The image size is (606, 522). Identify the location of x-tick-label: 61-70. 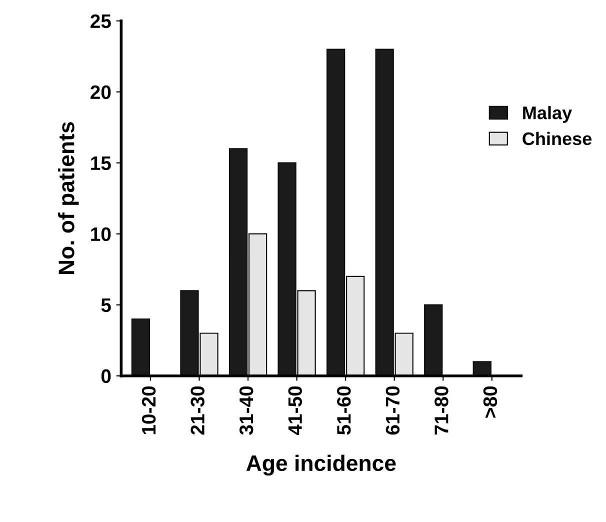
(393, 410).